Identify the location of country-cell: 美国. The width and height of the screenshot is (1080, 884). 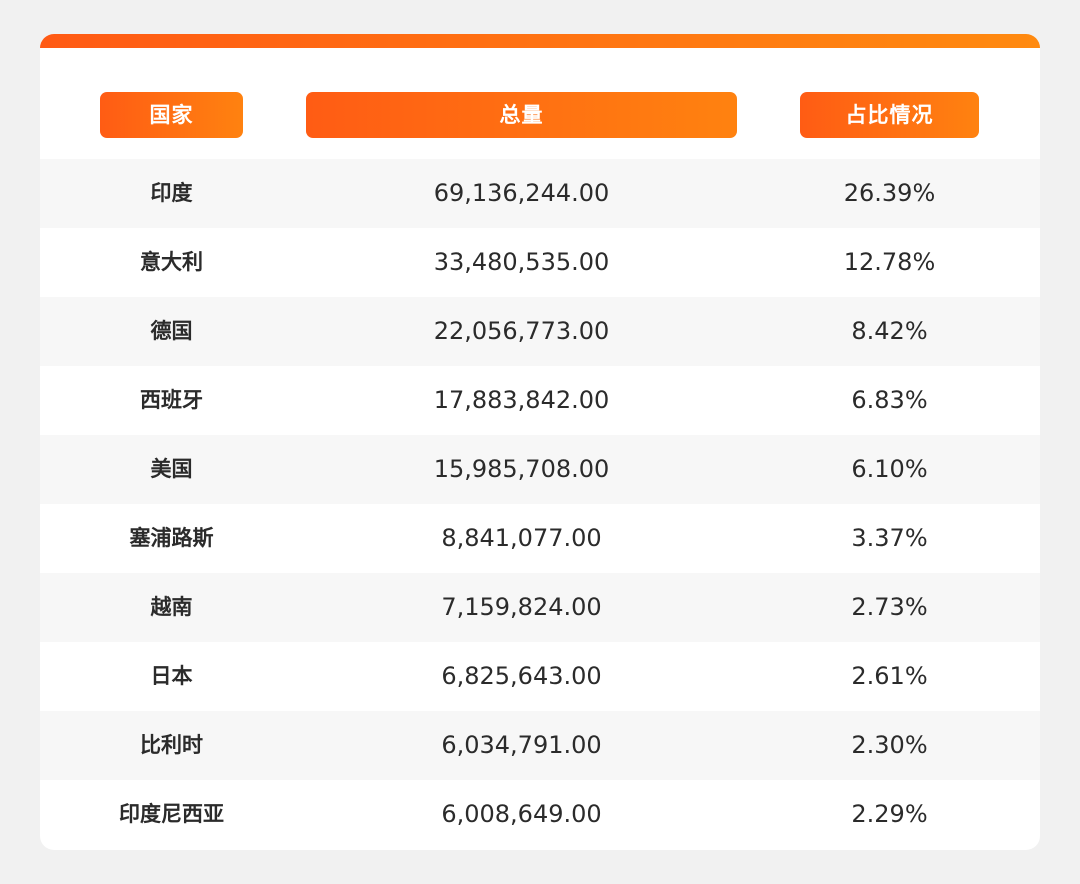
(171, 469).